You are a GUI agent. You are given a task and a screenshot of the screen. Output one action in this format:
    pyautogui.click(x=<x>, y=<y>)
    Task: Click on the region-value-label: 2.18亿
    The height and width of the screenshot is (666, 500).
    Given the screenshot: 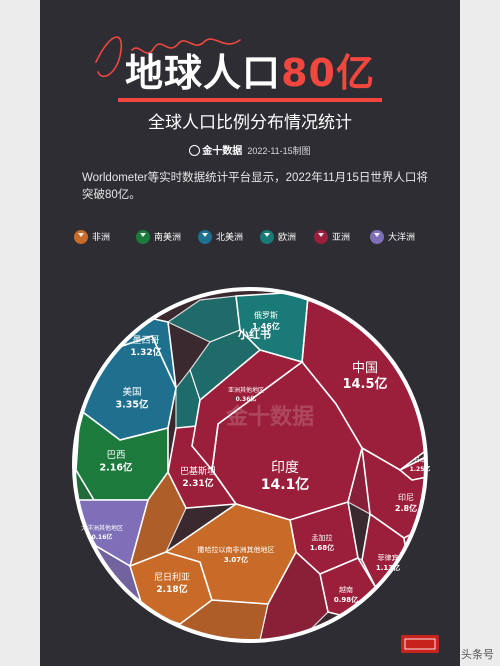 What is the action you would take?
    pyautogui.click(x=171, y=589)
    